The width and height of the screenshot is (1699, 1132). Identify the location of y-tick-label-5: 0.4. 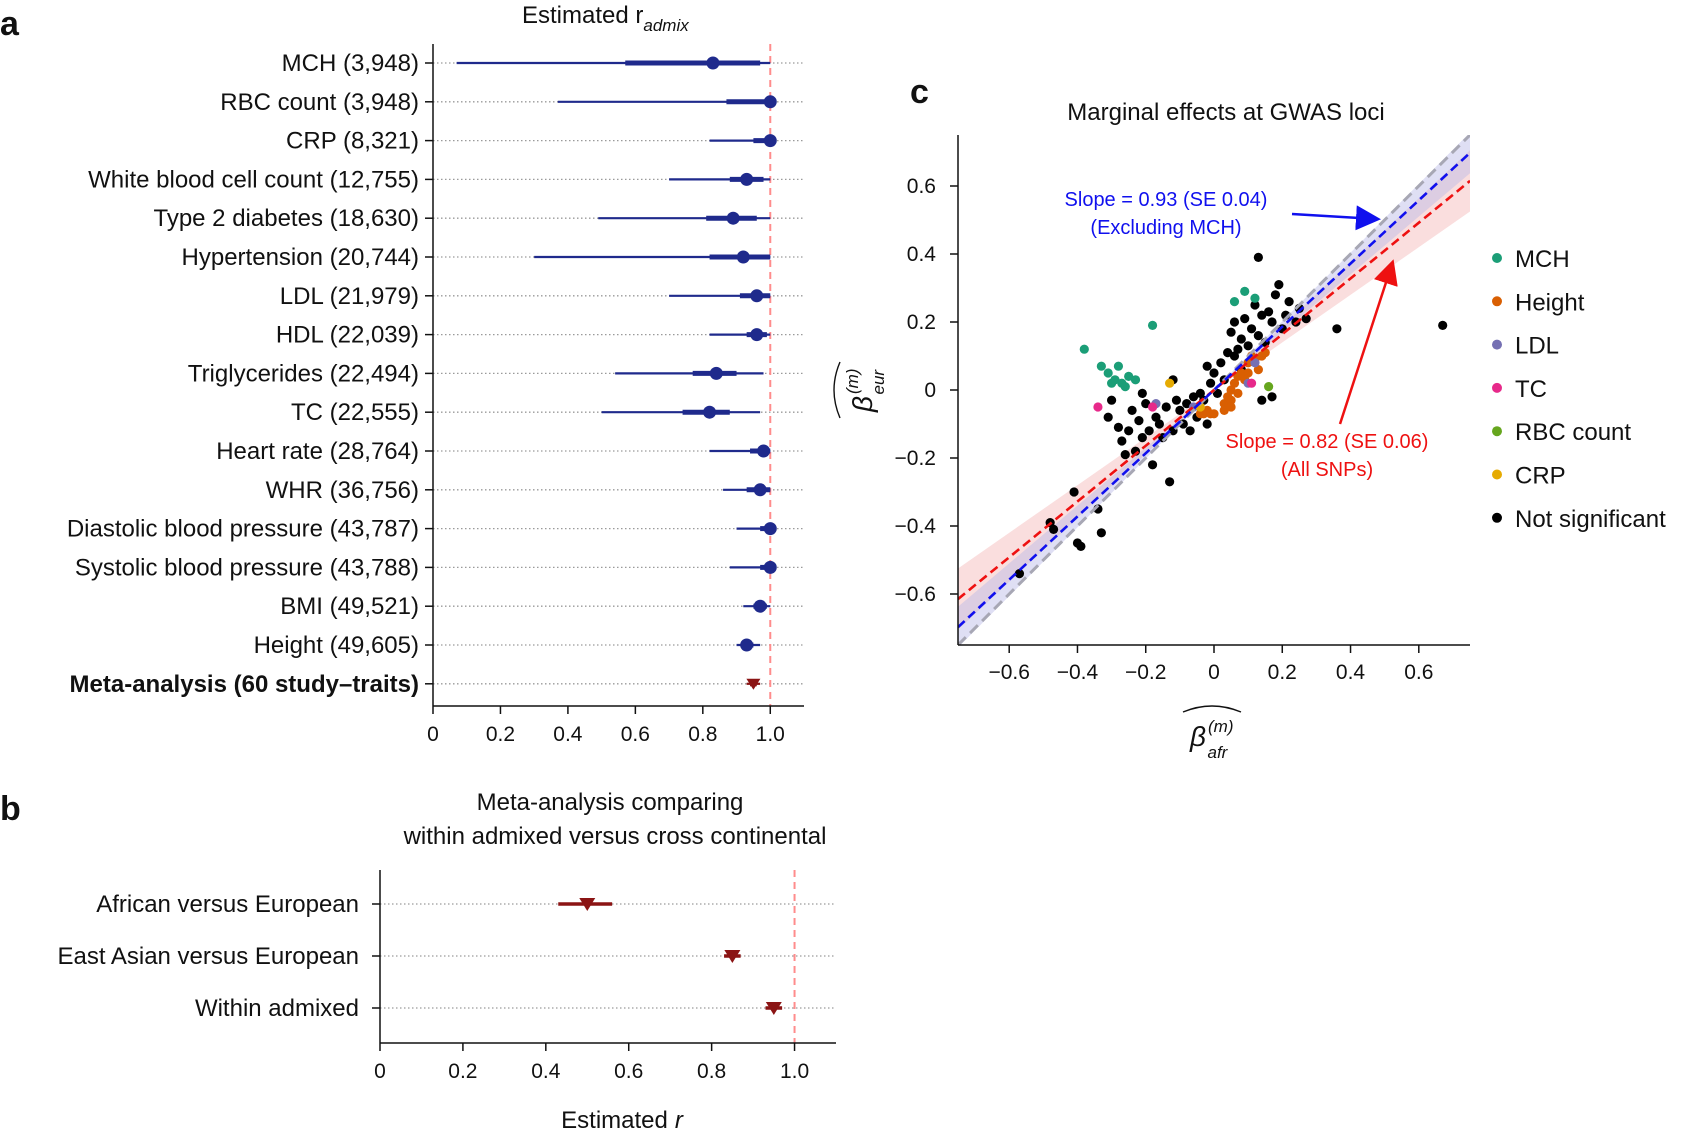
(922, 254).